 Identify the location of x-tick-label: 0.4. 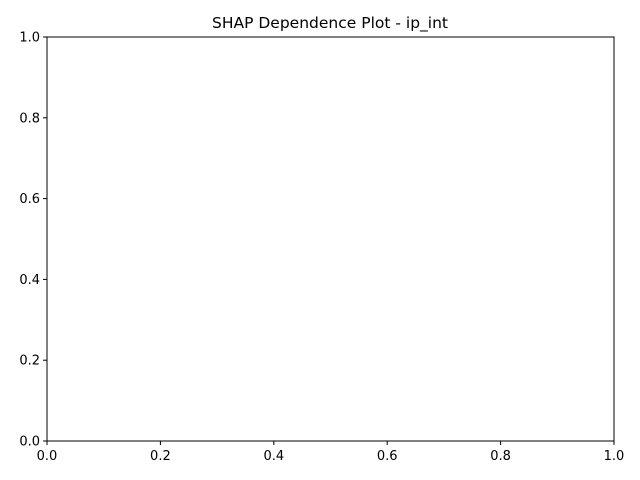
(273, 456).